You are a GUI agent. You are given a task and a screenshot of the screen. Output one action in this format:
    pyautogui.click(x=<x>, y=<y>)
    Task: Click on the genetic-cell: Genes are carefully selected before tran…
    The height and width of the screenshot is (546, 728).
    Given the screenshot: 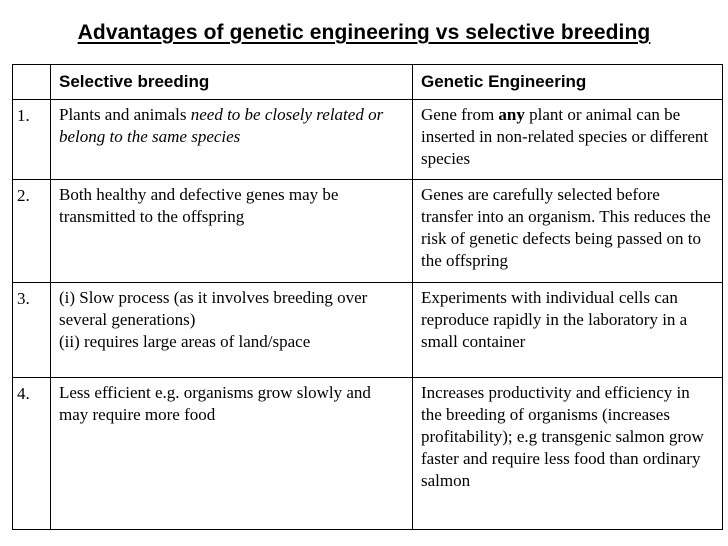 What is the action you would take?
    pyautogui.click(x=567, y=231)
    